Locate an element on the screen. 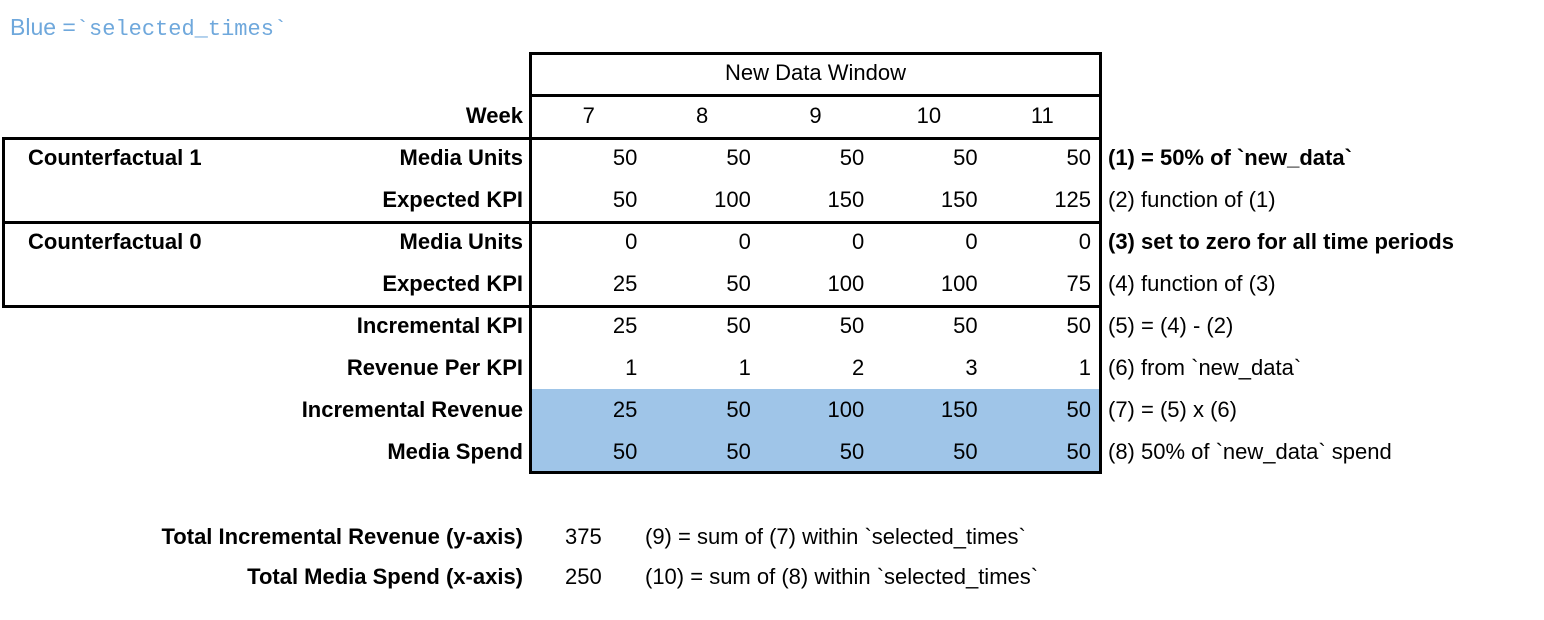 This screenshot has width=1544, height=620. row-note: (5) = (4) - (2) is located at coordinates (1171, 325).